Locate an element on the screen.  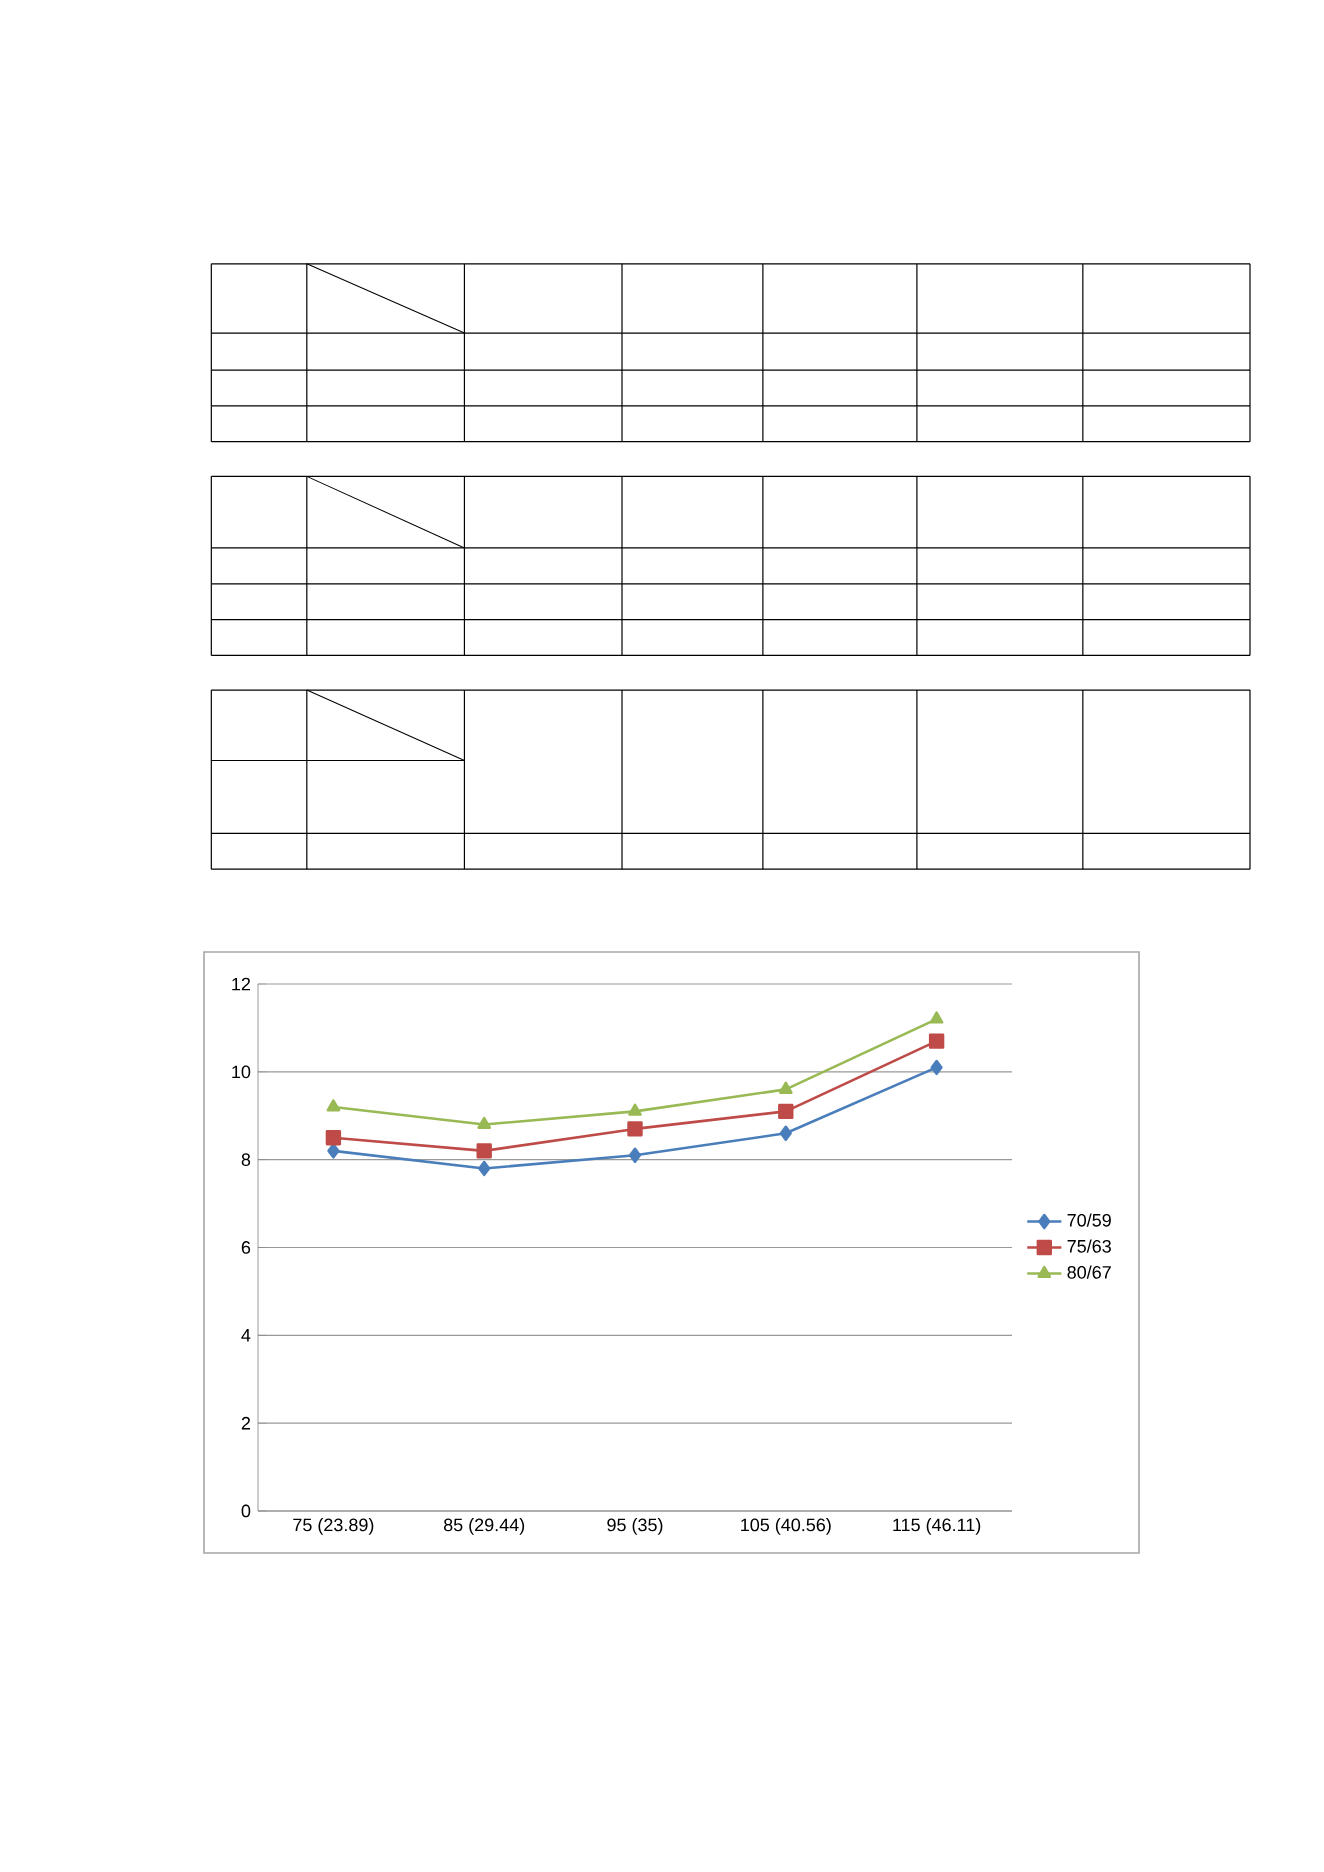
y-tick-label: 12 is located at coordinates (241, 984).